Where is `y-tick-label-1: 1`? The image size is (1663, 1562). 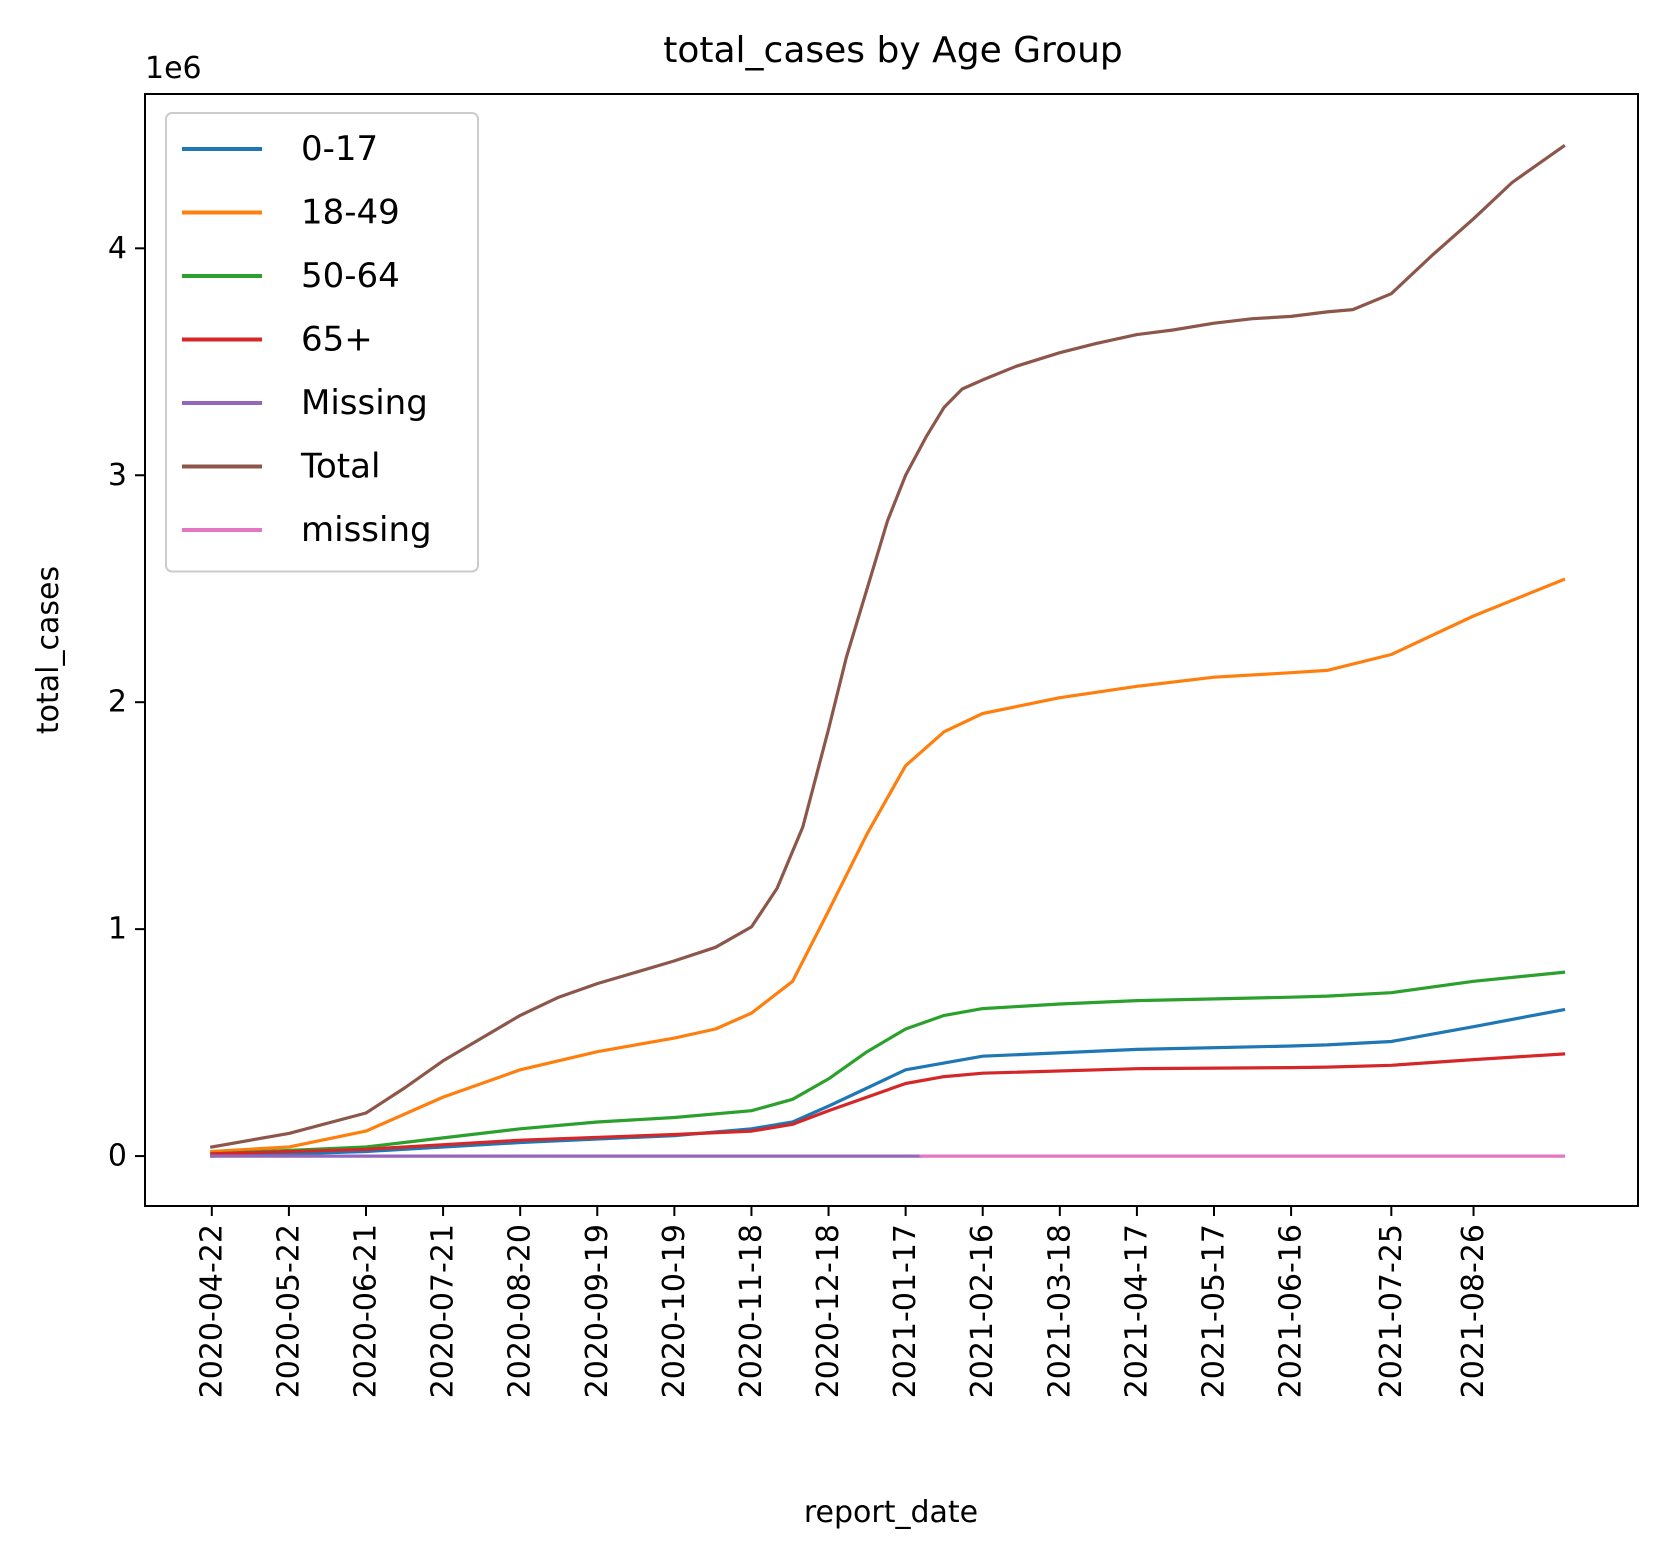
y-tick-label-1: 1 is located at coordinates (117, 929).